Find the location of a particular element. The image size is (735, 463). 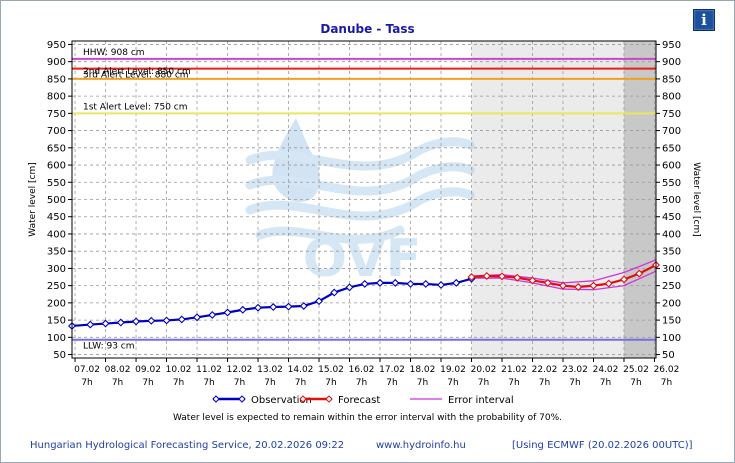

footer-website-link: www.hydroinfo.hu is located at coordinates (421, 445).